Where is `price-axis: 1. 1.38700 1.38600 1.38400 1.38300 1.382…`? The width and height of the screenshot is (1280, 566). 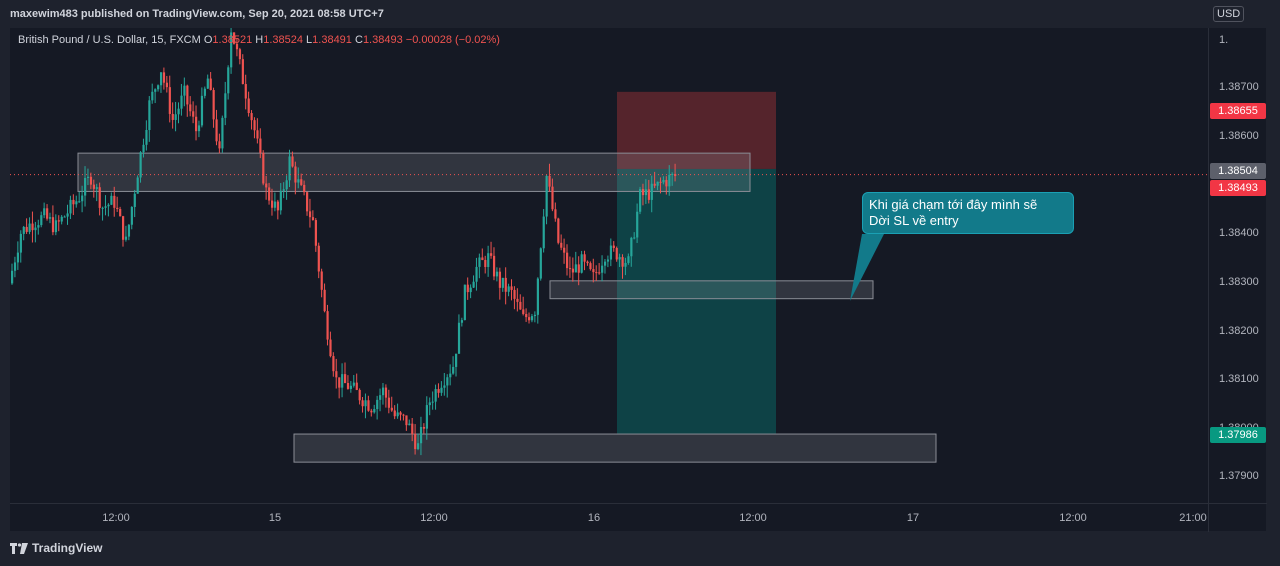 price-axis: 1. 1.38700 1.38600 1.38400 1.38300 1.382… is located at coordinates (1237, 265).